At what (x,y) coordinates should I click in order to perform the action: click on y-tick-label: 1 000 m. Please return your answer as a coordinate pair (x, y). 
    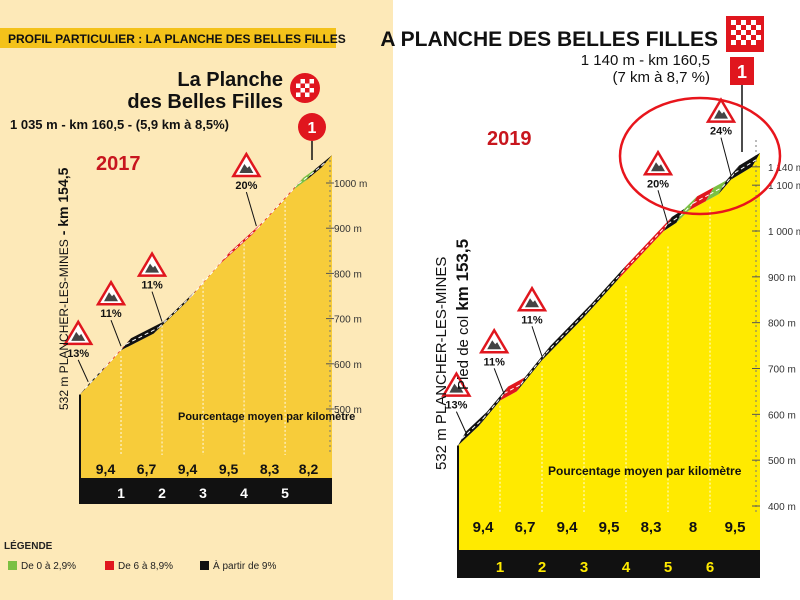
    Looking at the image, I should click on (784, 232).